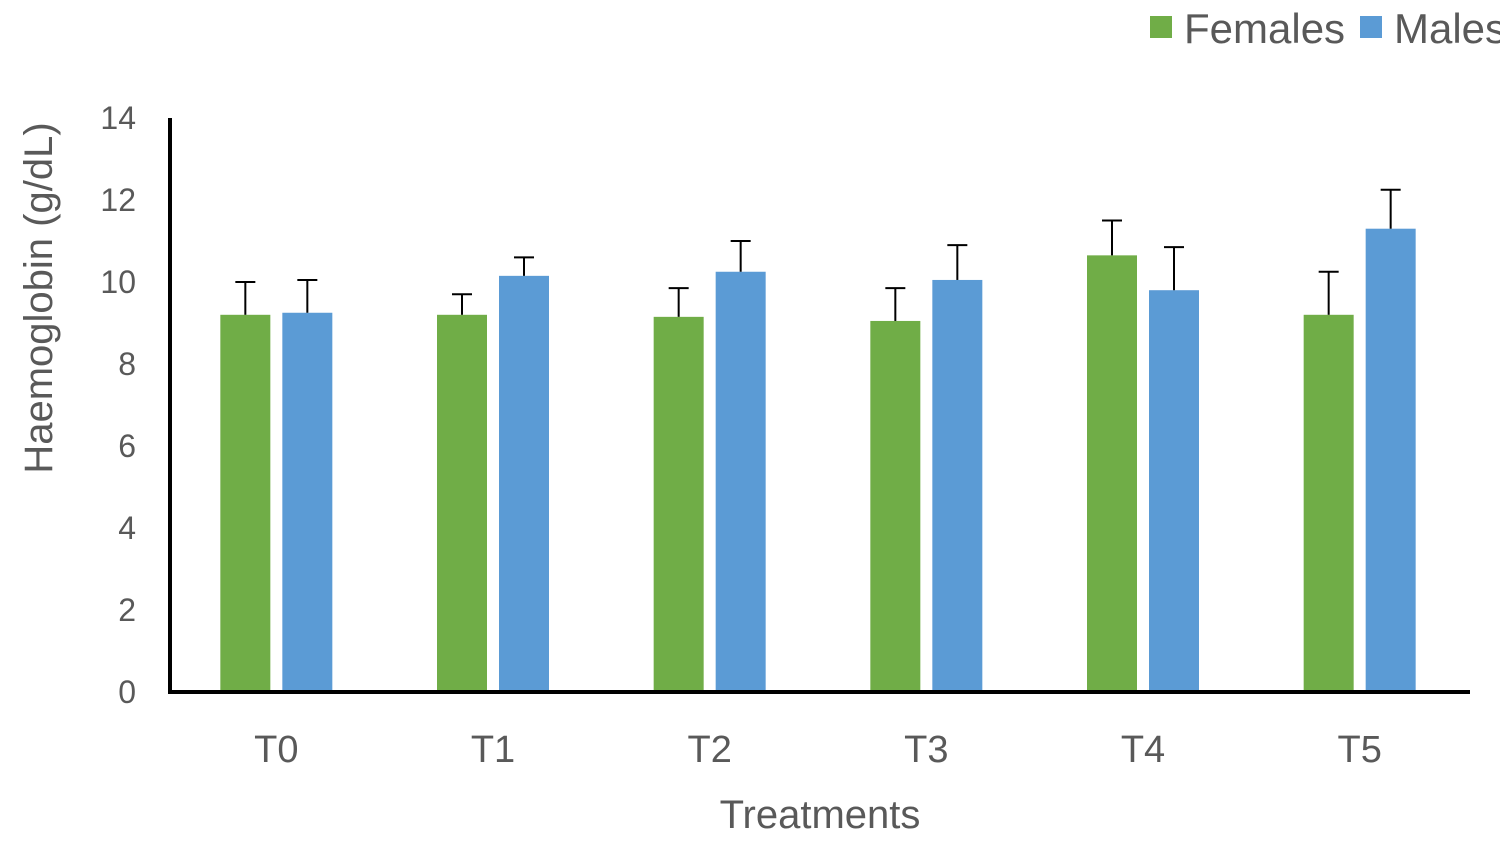  Describe the element at coordinates (245, 503) in the screenshot. I see `bar-females-t0` at that location.